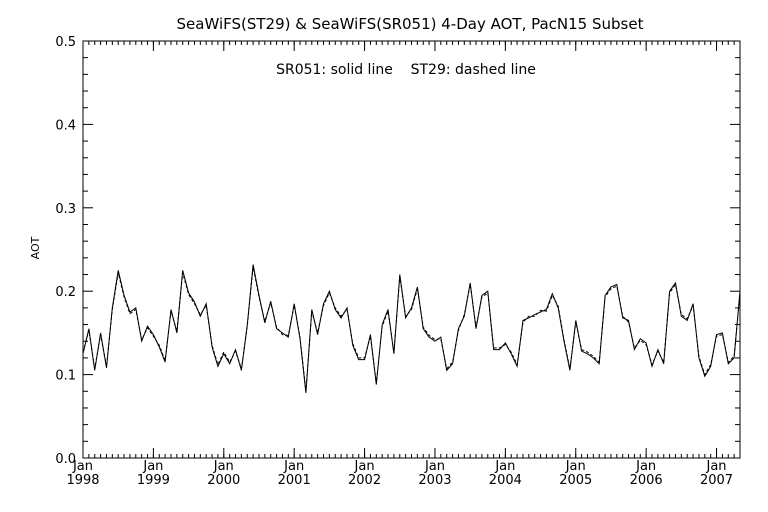 This screenshot has width=768, height=512. I want to click on x-tick-label-year: 2007, so click(716, 480).